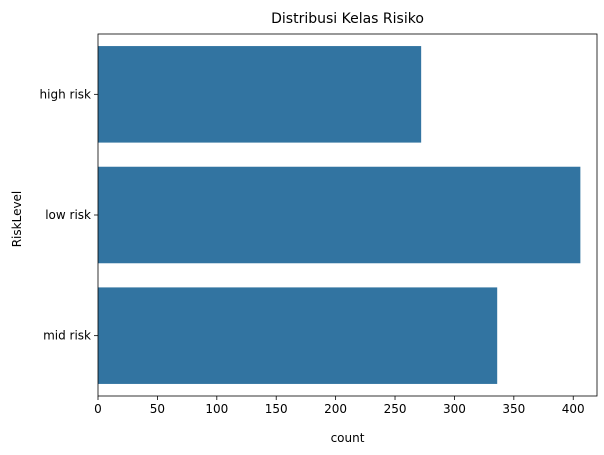  What do you see at coordinates (454, 409) in the screenshot?
I see `x-tick-label-300: 300` at bounding box center [454, 409].